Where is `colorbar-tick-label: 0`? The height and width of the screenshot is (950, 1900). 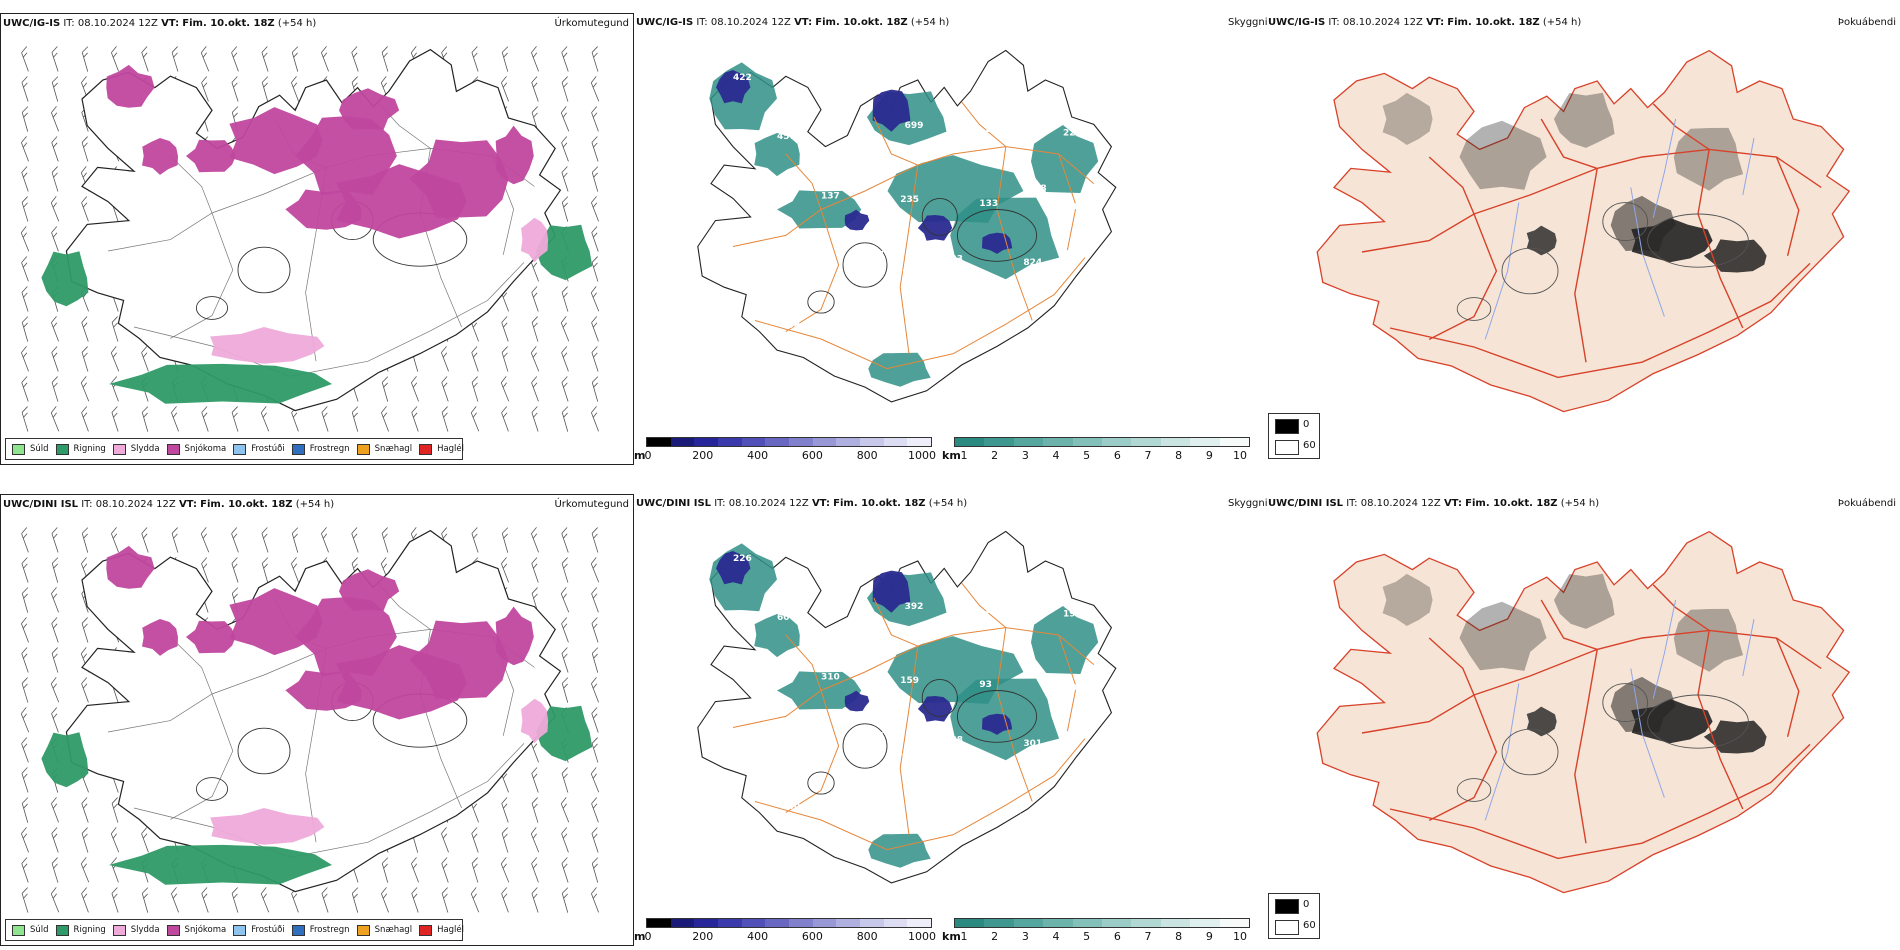 colorbar-tick-label: 0 is located at coordinates (648, 936).